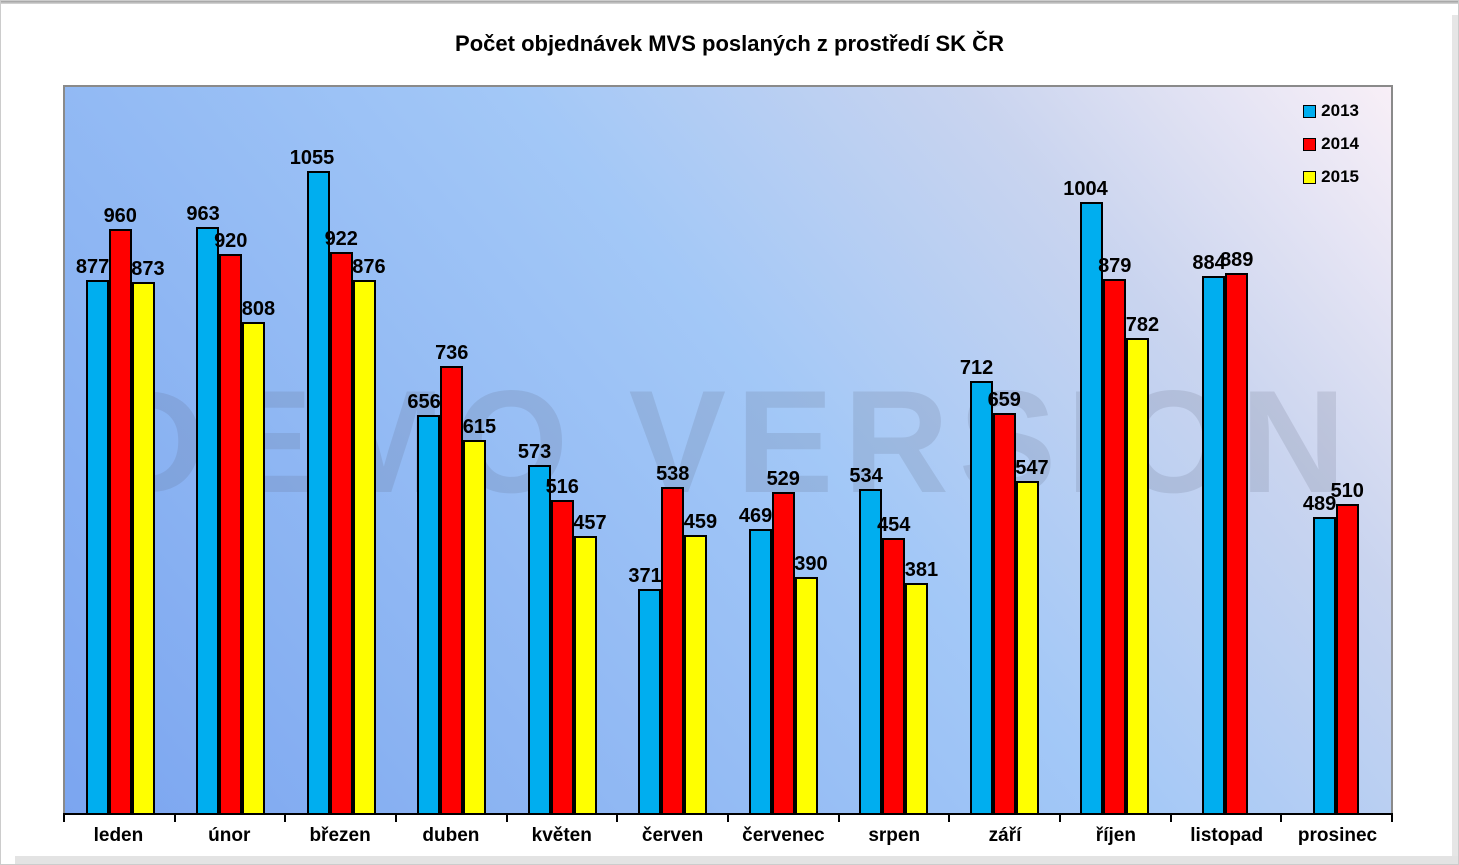 This screenshot has width=1459, height=865. Describe the element at coordinates (1005, 835) in the screenshot. I see `x-axis-label-září: září` at that location.